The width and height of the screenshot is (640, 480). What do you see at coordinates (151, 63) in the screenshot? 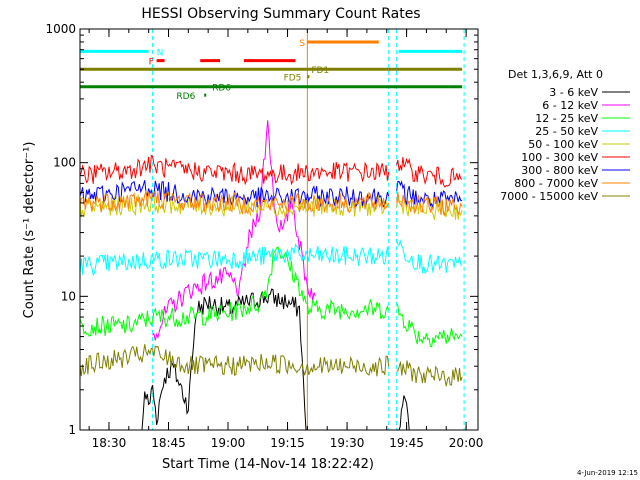
I see `flag-label: F` at bounding box center [151, 63].